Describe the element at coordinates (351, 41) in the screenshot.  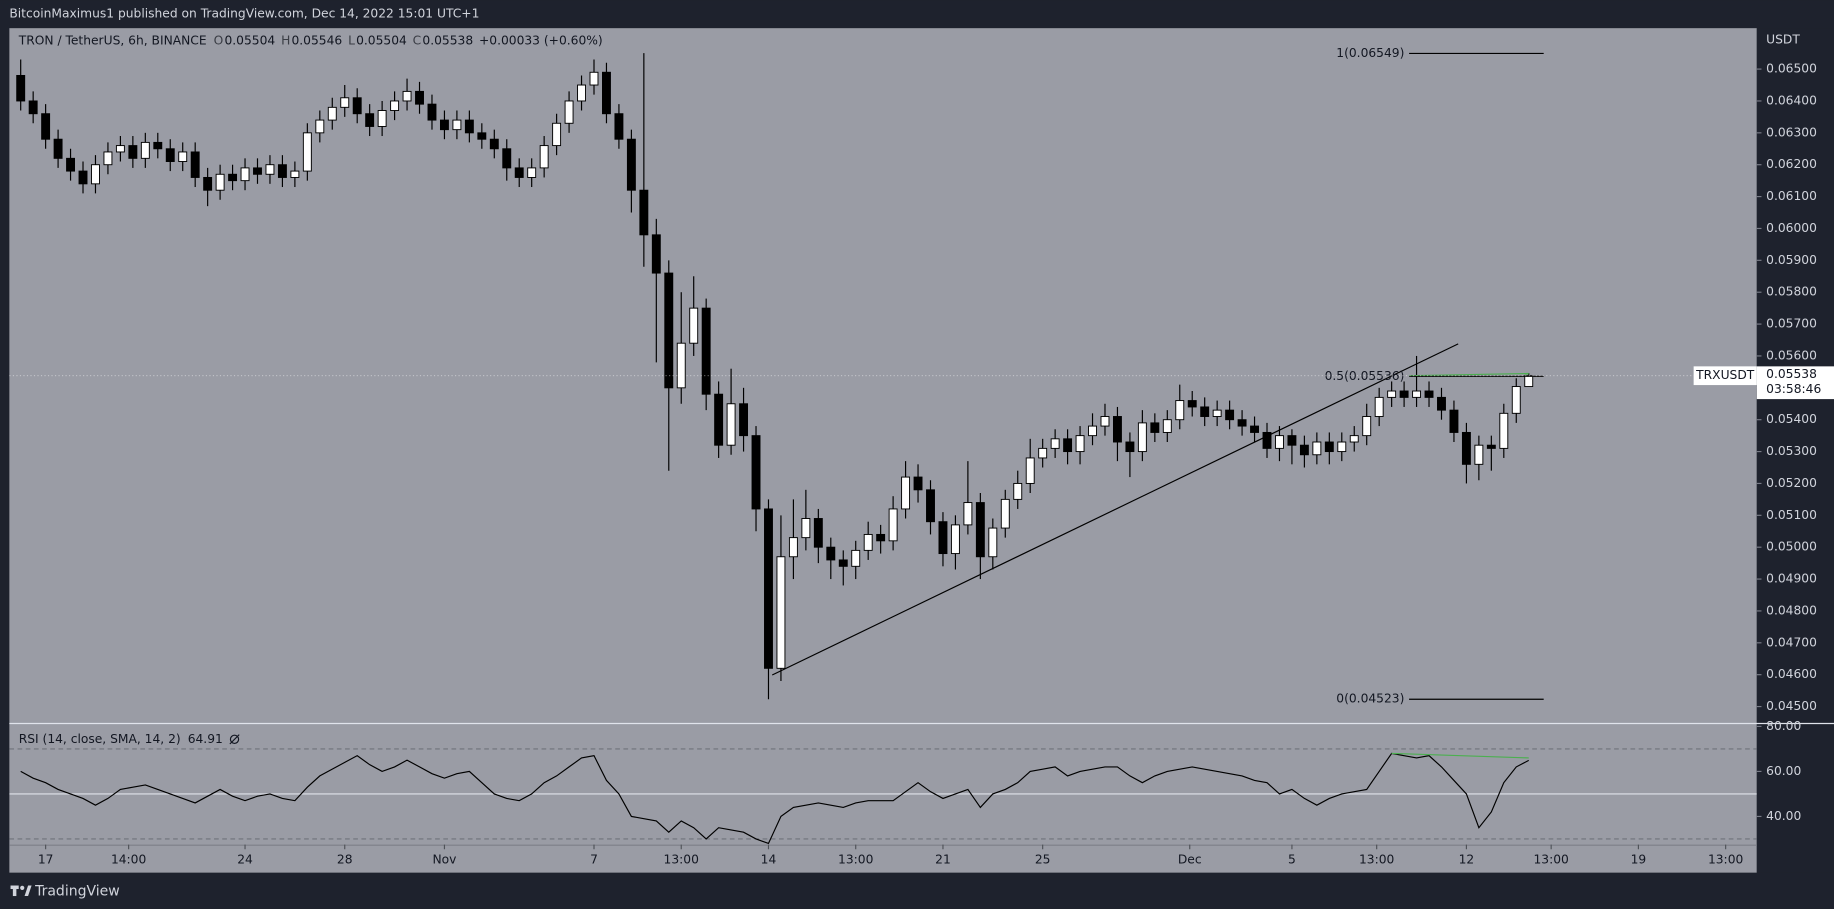
I see `ohlc-key: L` at that location.